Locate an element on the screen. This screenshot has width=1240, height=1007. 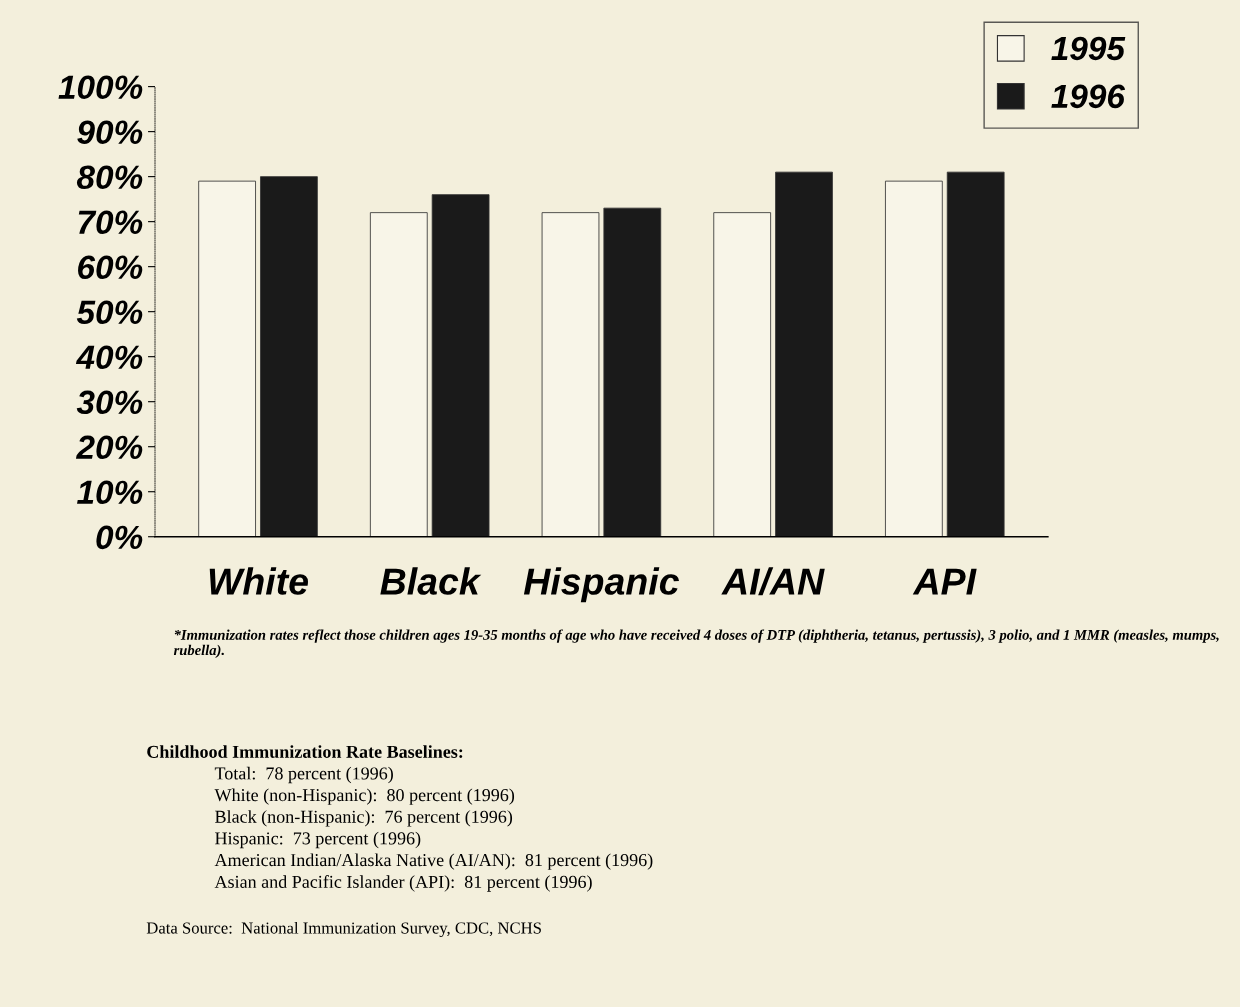
y-tick-label: 40% is located at coordinates (109, 357).